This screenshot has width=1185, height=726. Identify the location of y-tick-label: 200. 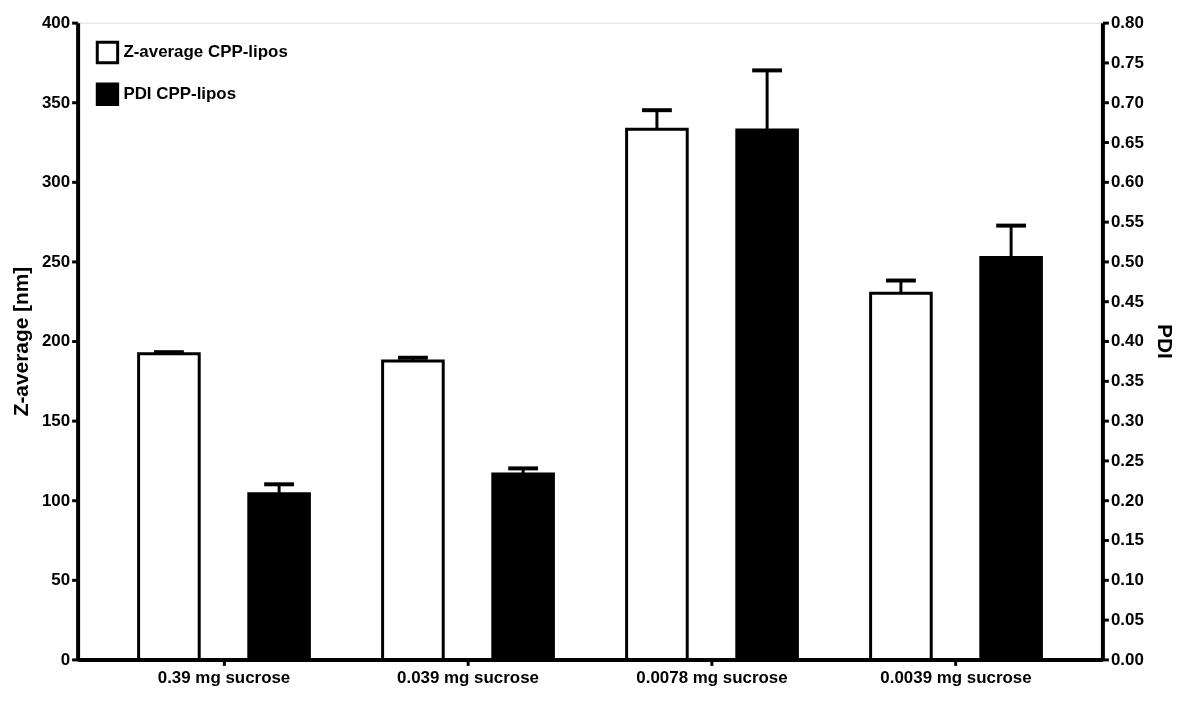
(56, 341).